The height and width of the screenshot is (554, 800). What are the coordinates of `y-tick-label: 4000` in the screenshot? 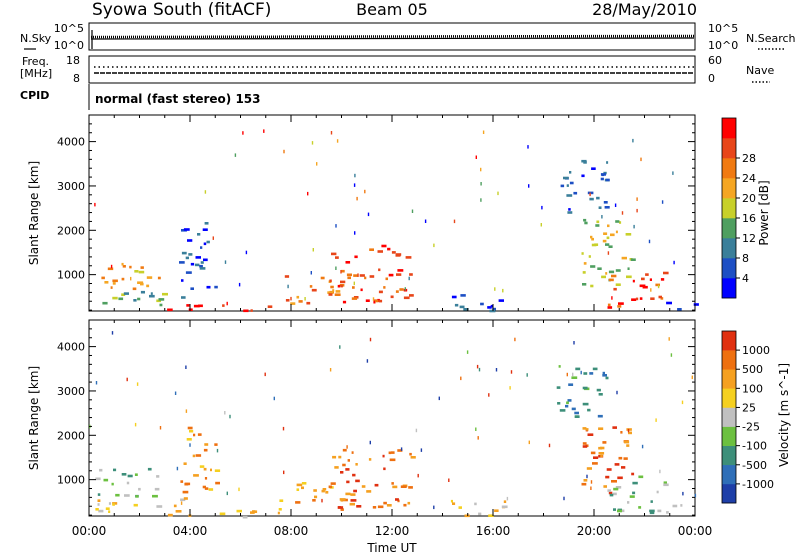 It's located at (71, 142).